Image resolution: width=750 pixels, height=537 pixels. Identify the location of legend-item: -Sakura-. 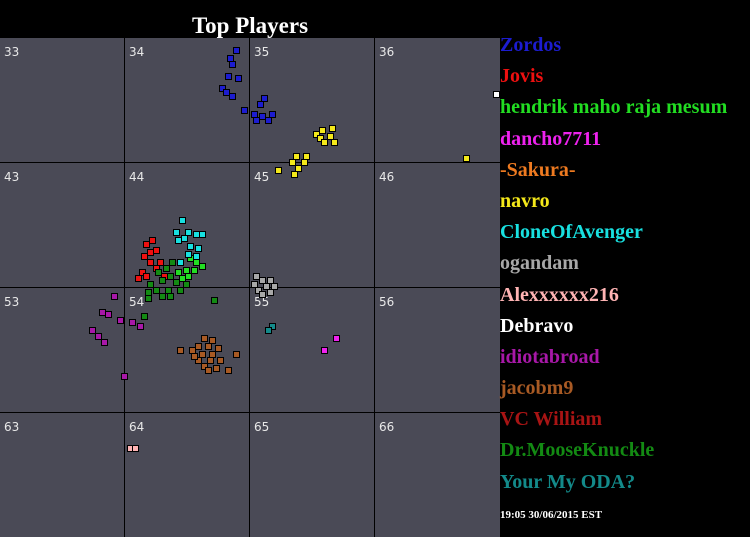
(538, 169).